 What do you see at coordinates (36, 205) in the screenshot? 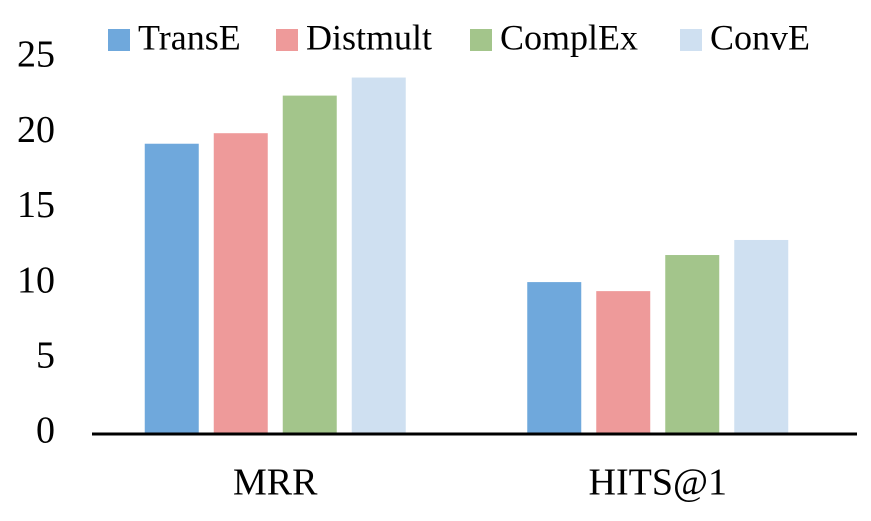
I see `y-tick-label: 15` at bounding box center [36, 205].